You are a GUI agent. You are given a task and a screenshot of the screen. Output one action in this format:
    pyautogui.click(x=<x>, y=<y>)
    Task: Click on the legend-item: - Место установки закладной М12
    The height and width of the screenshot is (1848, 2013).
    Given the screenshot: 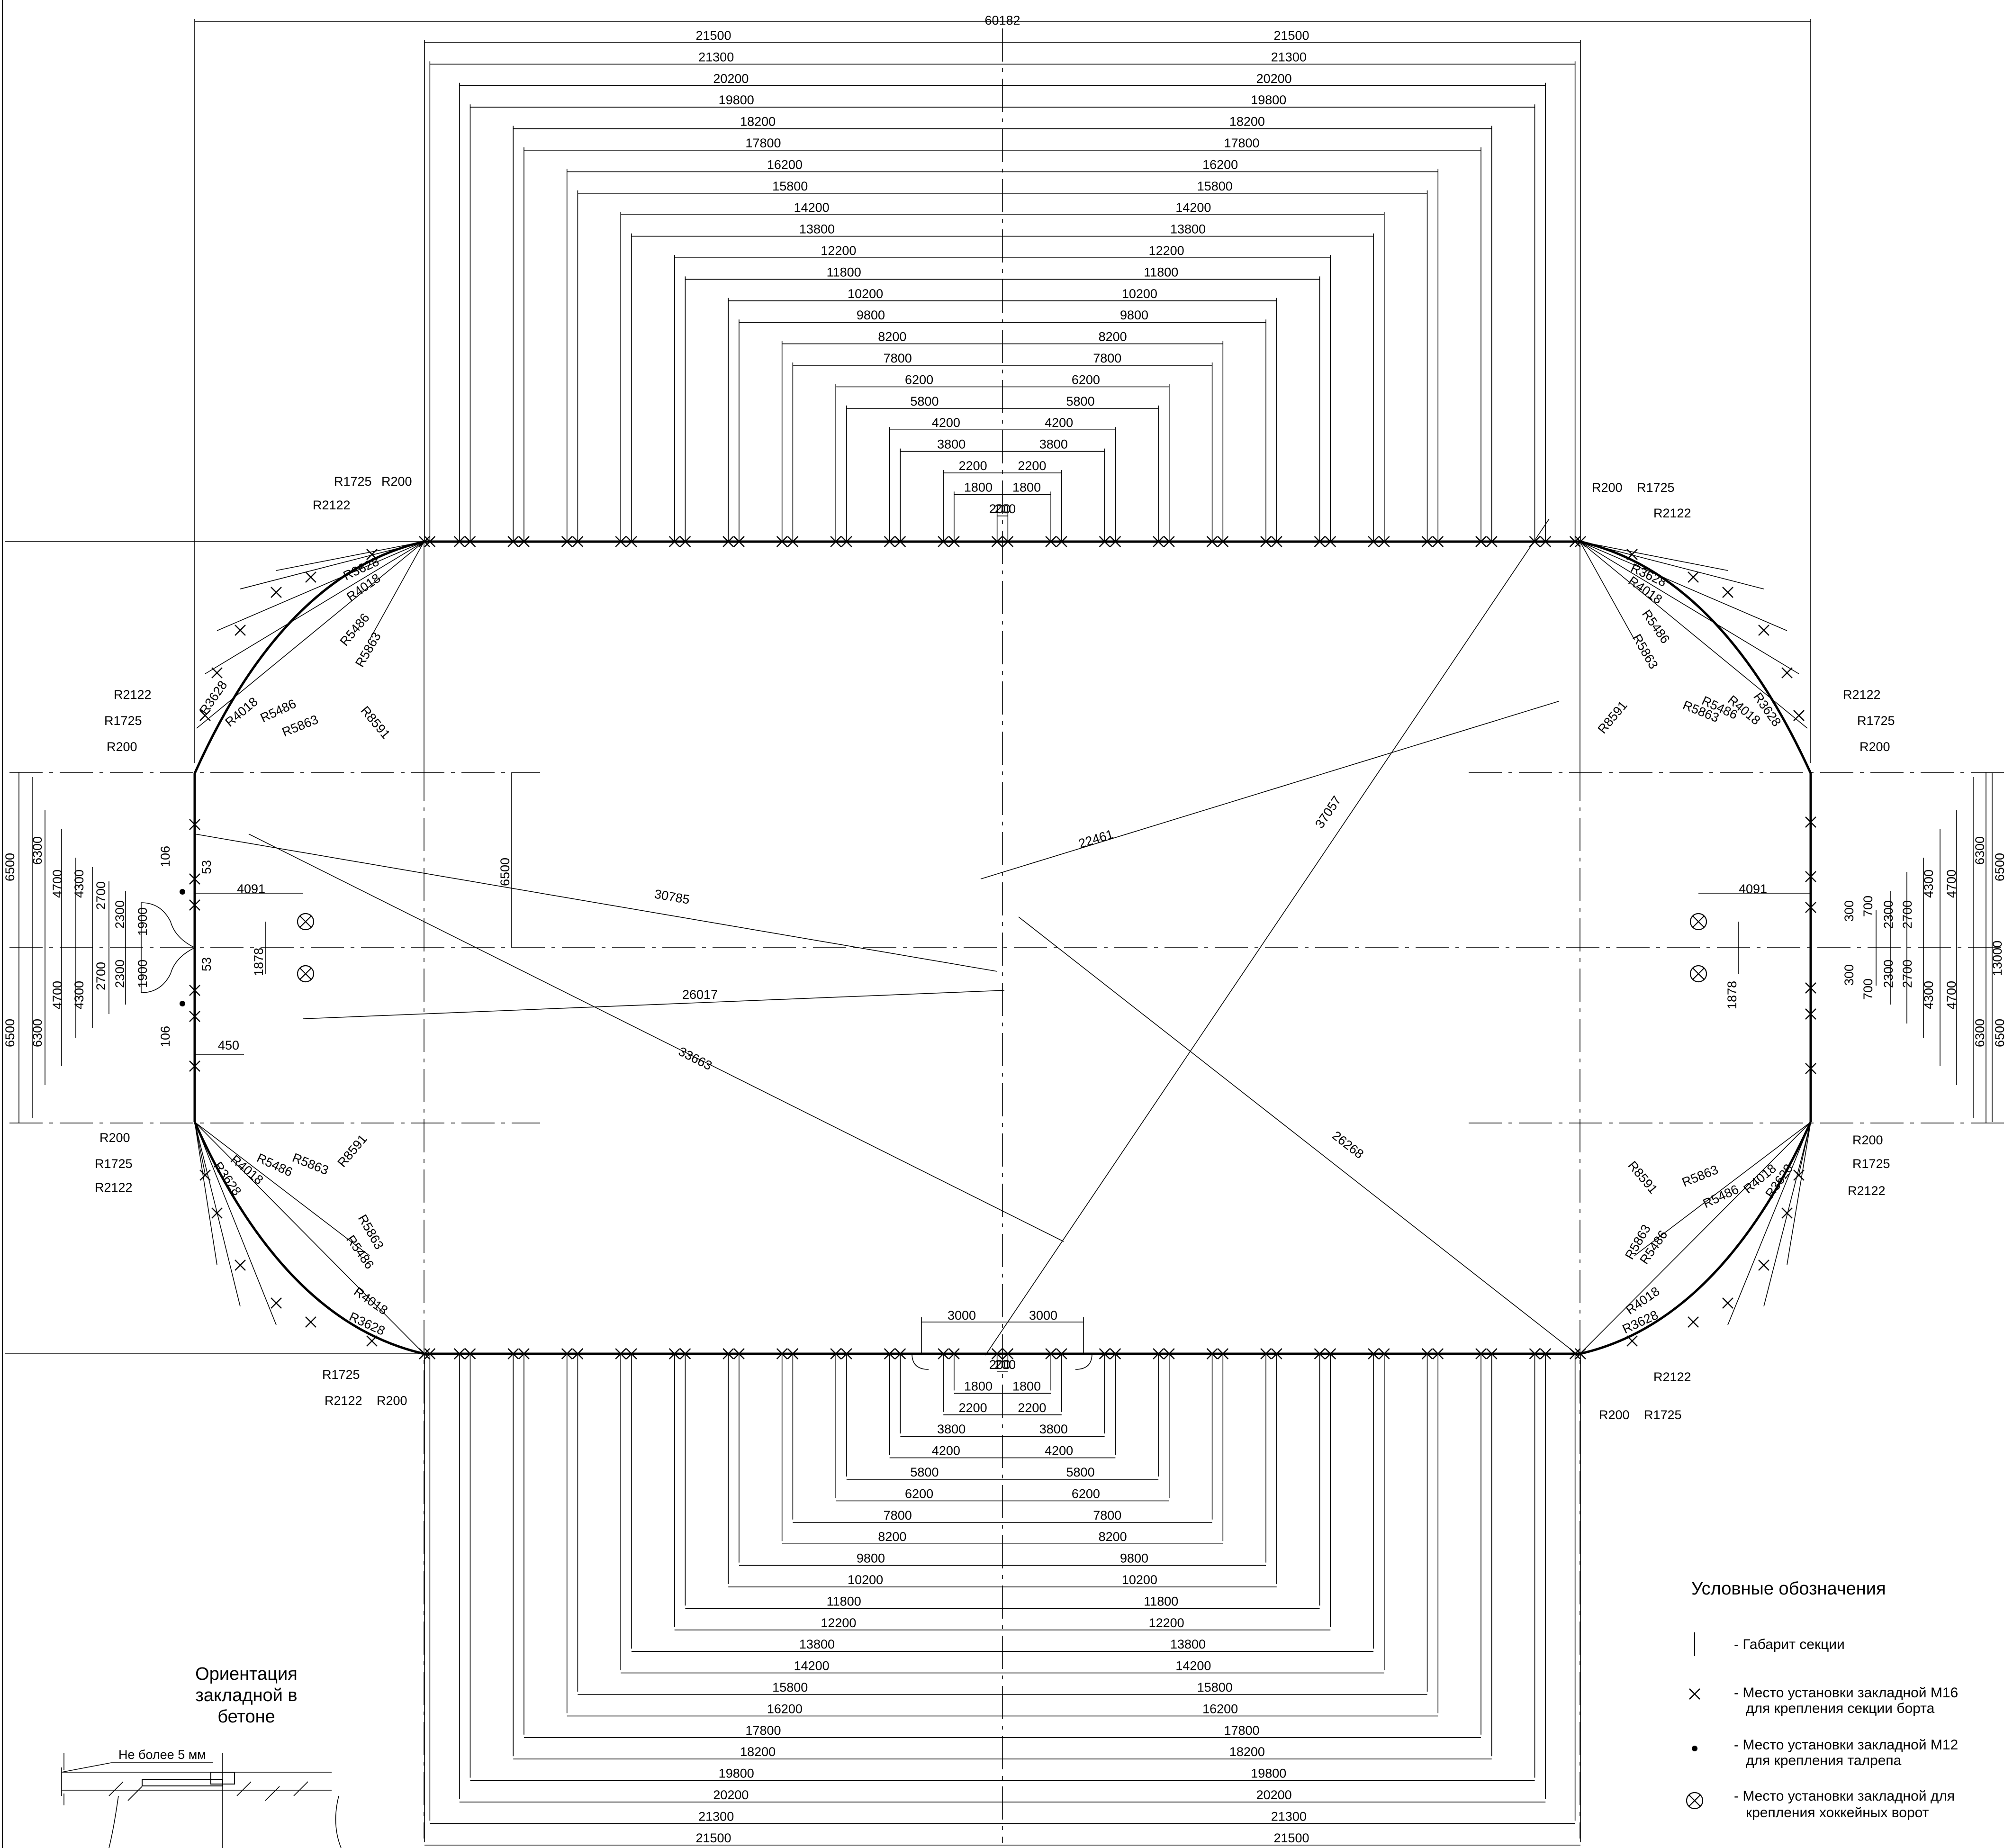 What is the action you would take?
    pyautogui.click(x=1846, y=1745)
    